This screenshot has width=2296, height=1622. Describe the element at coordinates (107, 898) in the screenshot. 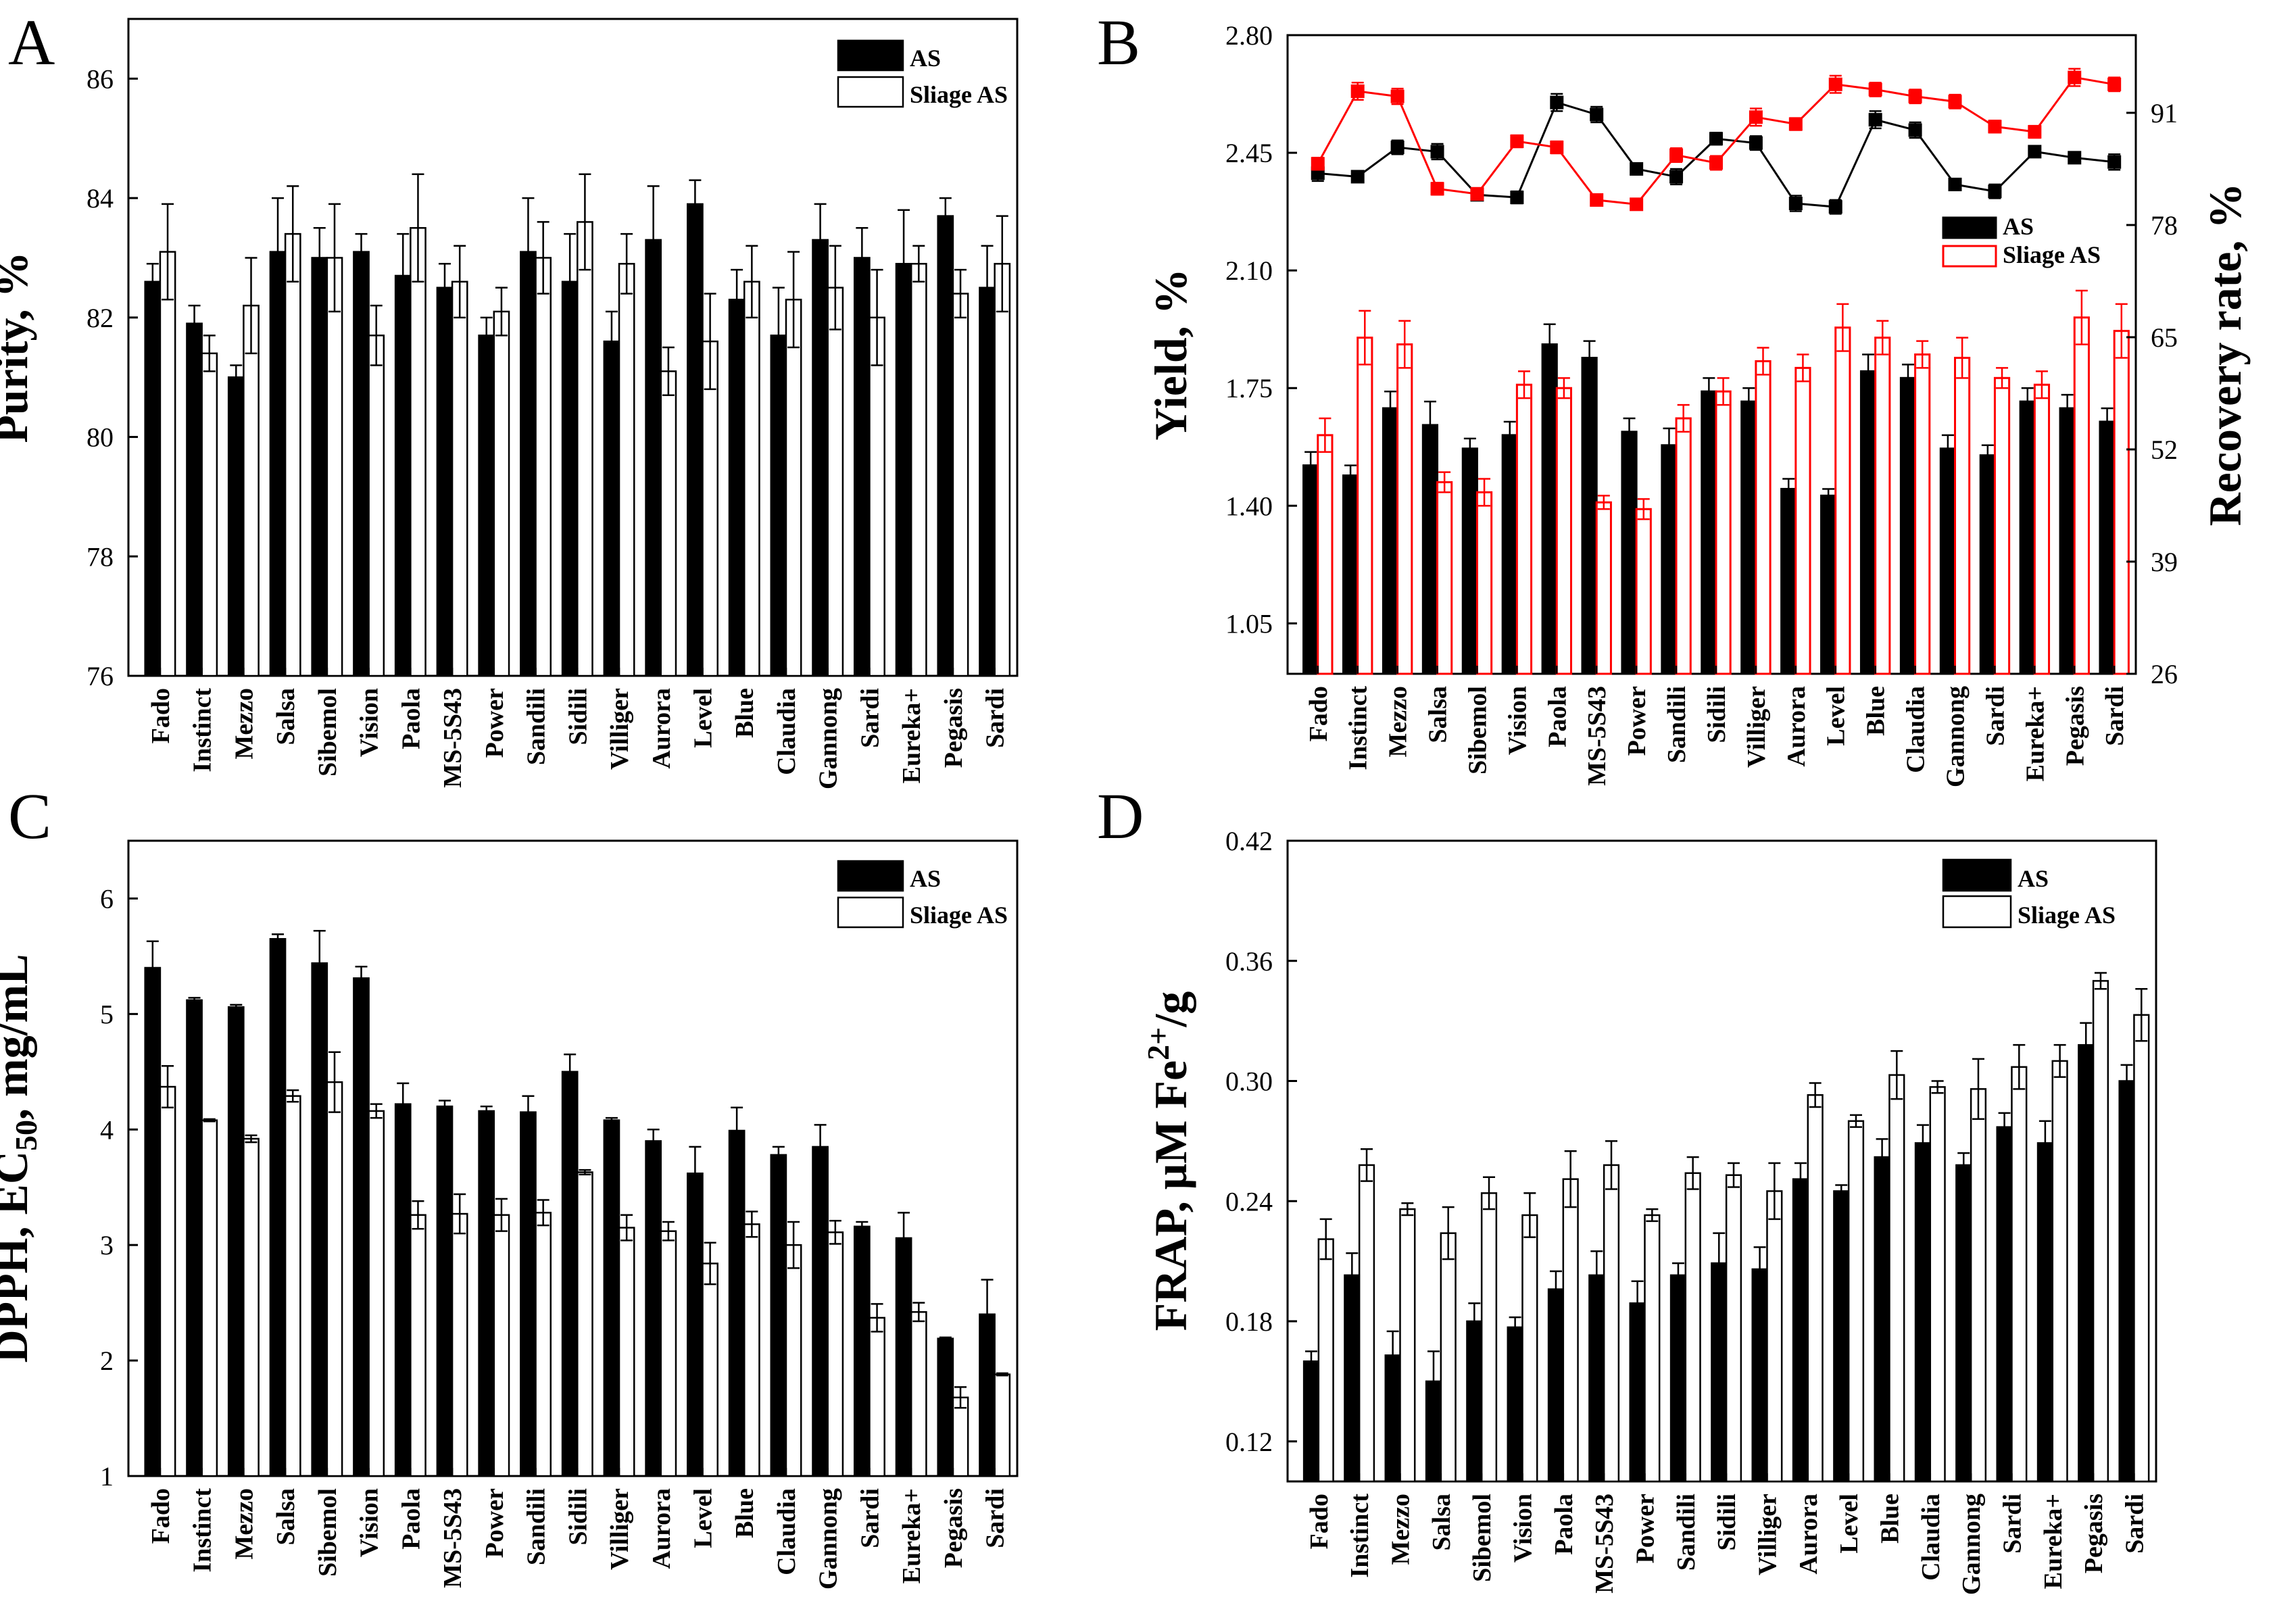

I see `y-tick-label: 6` at that location.